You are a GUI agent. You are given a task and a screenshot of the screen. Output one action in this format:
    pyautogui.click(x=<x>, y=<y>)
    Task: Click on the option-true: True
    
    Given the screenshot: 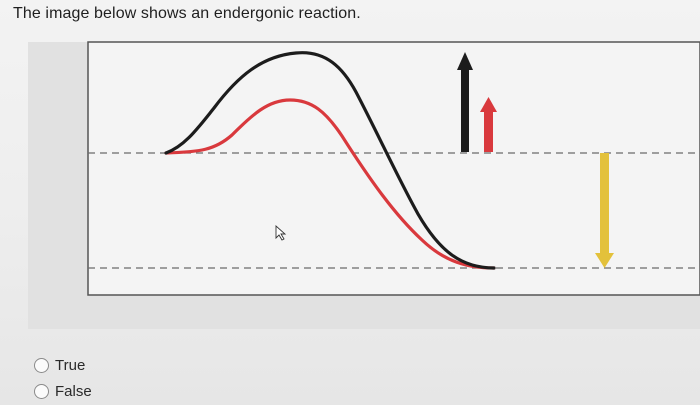 What is the action you would take?
    pyautogui.click(x=63, y=365)
    